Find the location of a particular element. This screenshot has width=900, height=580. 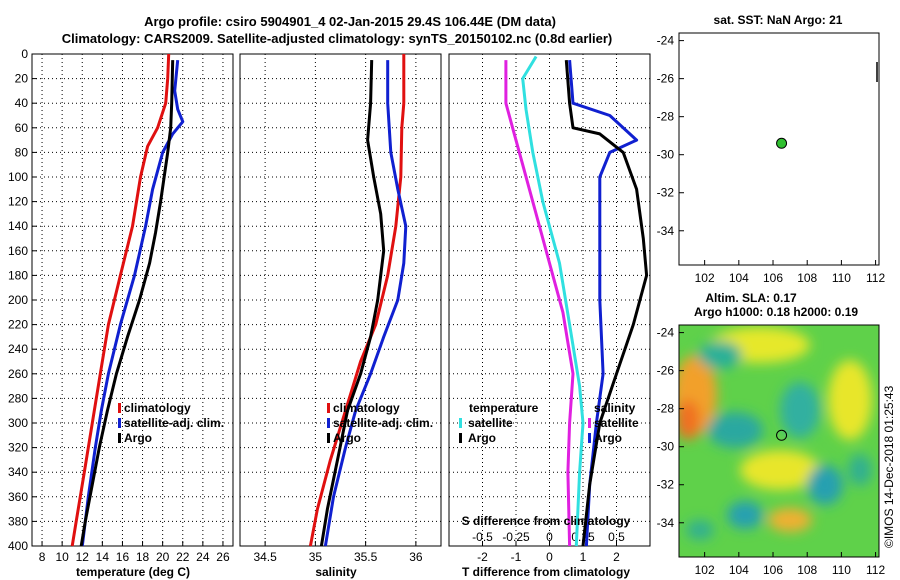

series-line-s-satellite is located at coordinates (539, 303).